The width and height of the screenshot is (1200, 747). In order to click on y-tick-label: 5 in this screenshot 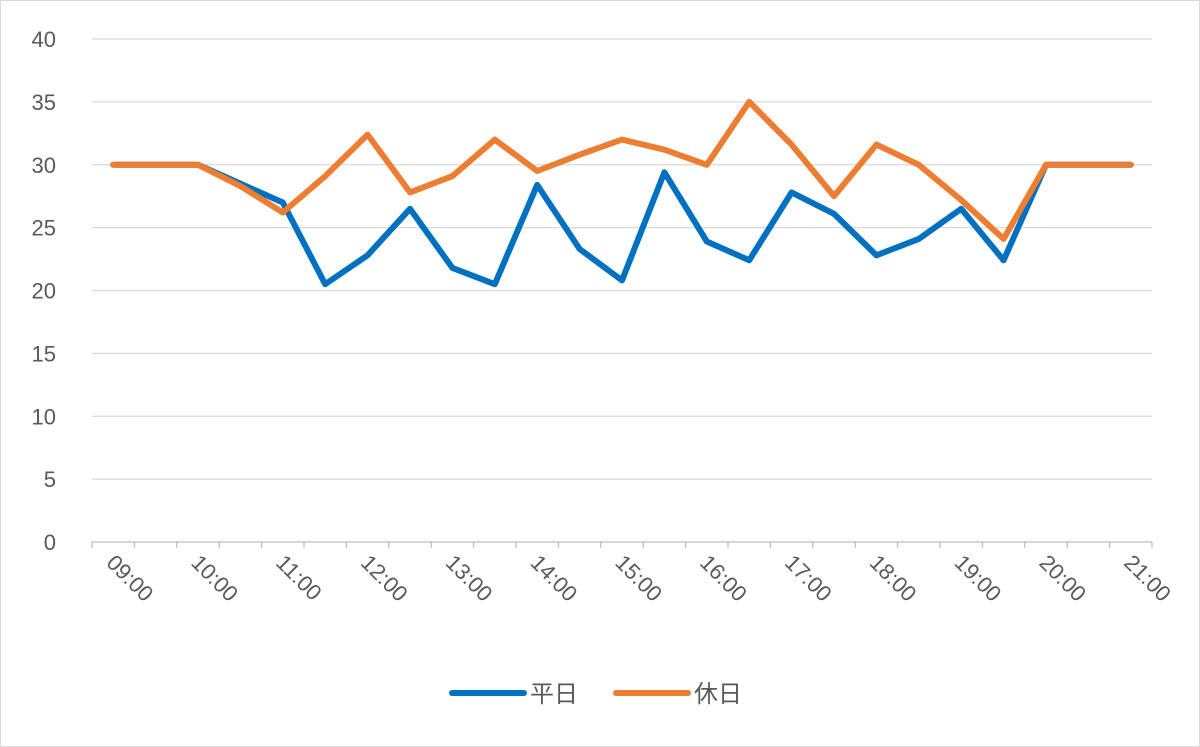, I will do `click(50, 479)`.